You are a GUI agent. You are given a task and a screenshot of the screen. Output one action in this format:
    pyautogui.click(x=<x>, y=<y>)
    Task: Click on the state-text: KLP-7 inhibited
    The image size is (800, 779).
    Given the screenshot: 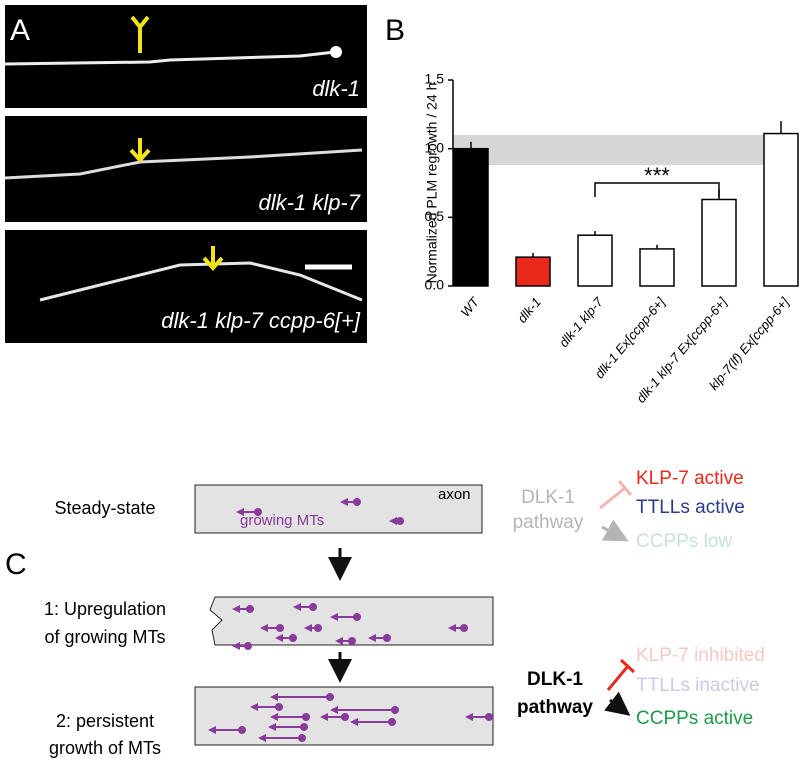 What is the action you would take?
    pyautogui.click(x=700, y=655)
    